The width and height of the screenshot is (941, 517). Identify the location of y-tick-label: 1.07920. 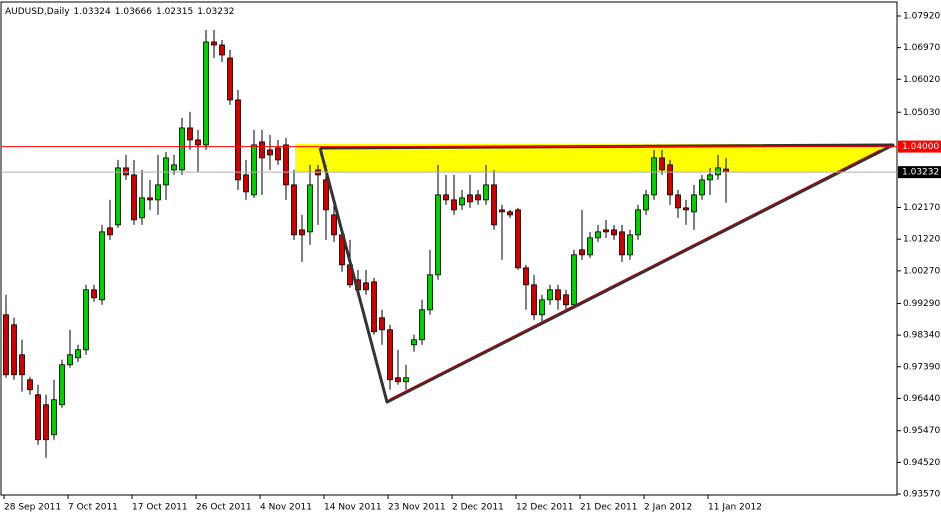
(921, 16).